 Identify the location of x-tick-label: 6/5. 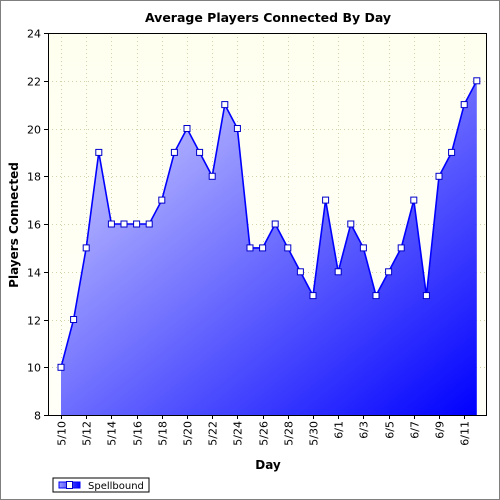
(390, 430).